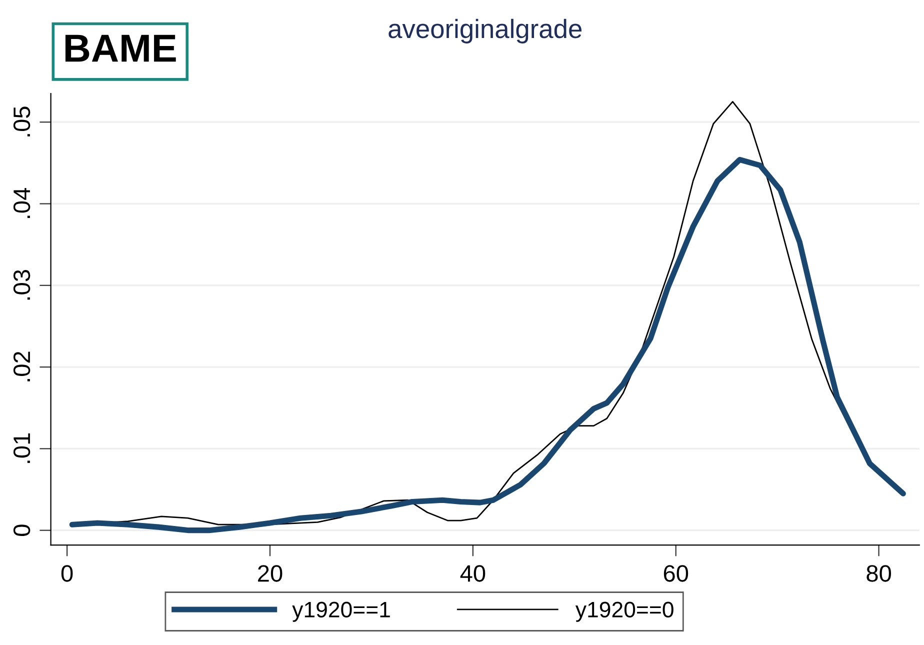  I want to click on legend-label: y1920==0, so click(624, 612).